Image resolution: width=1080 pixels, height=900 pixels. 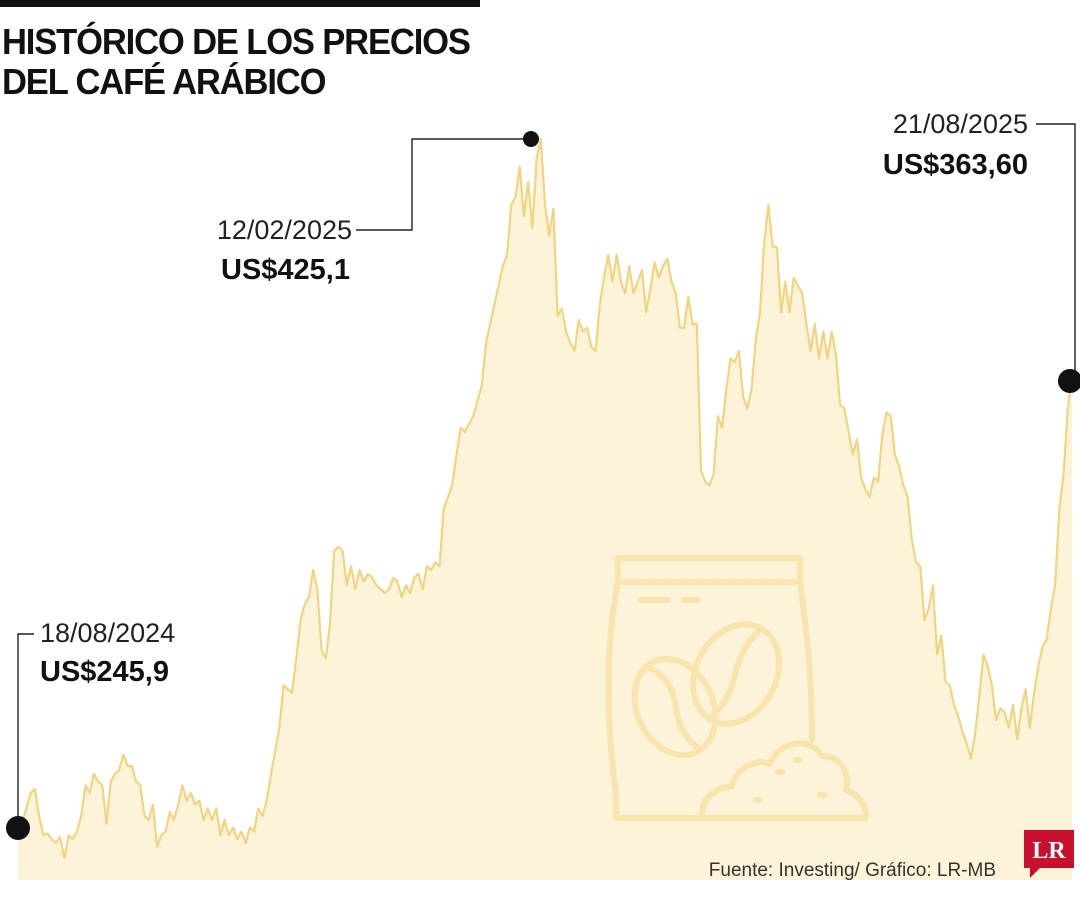 I want to click on source-note: Fuente: Investing/ Gráfico: LR-MB, so click(x=852, y=870).